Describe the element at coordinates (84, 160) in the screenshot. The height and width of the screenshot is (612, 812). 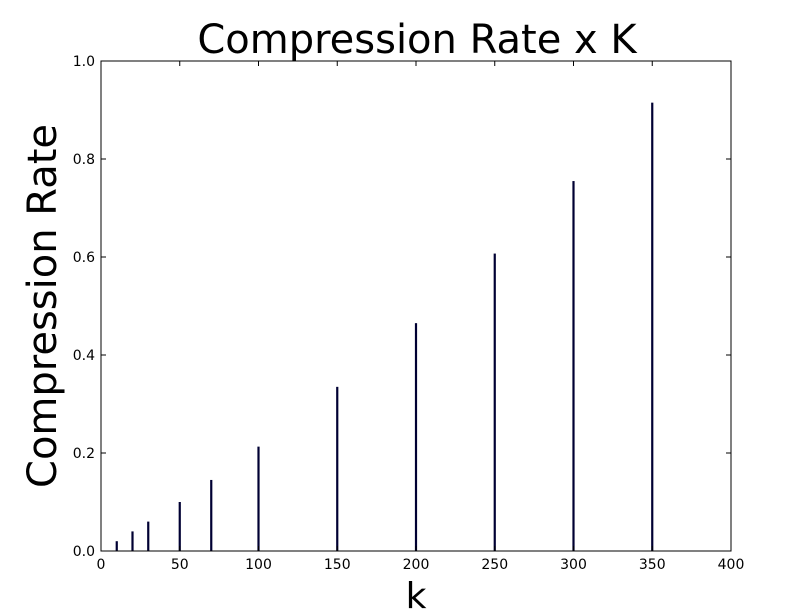
I see `y-tick-label-0.8: 0.8` at that location.